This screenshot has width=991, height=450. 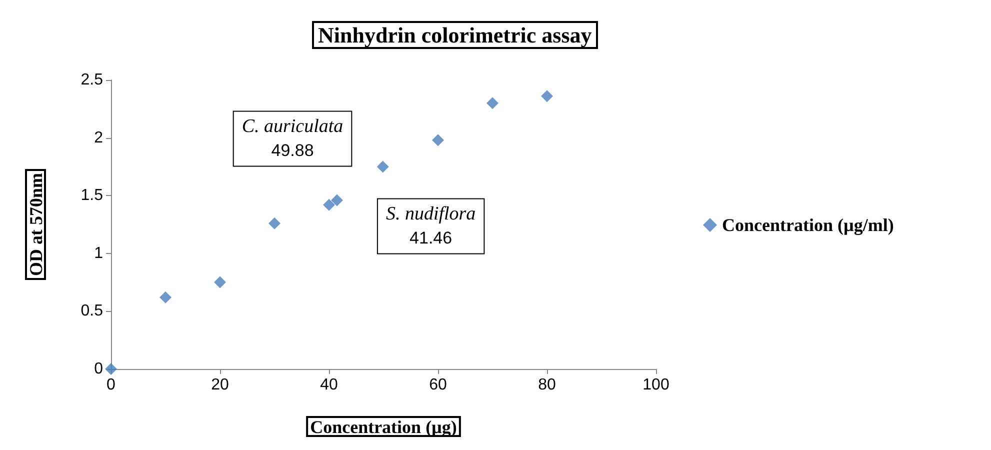 What do you see at coordinates (92, 195) in the screenshot?
I see `y-tick-label: 1.5` at bounding box center [92, 195].